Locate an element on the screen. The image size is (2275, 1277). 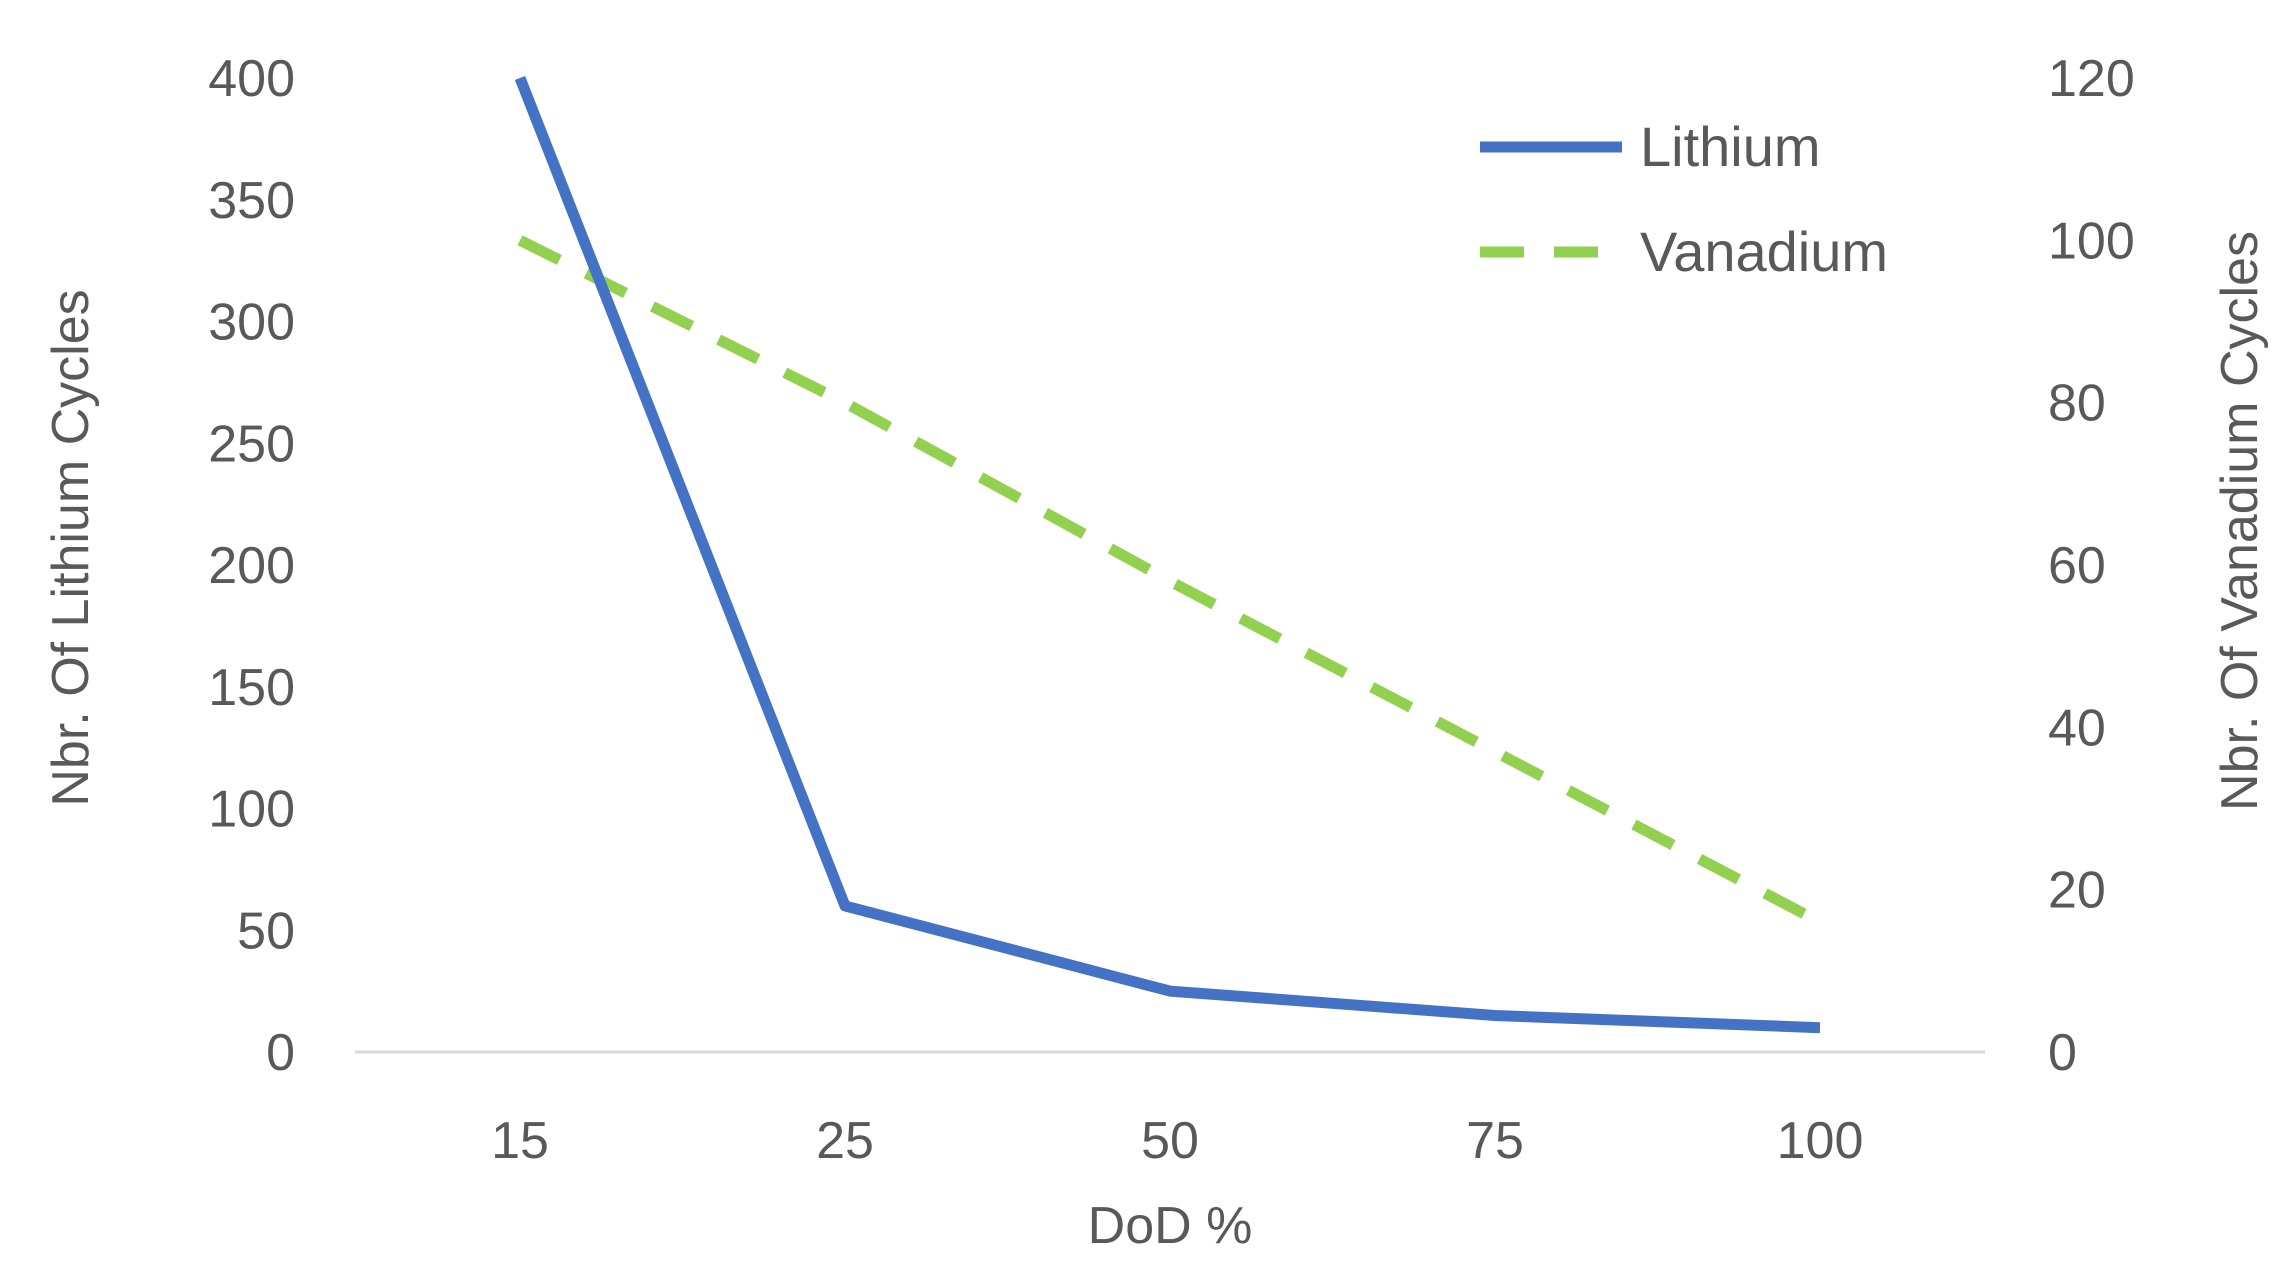
right-axis-title: Nbr. Of Vanadium Cycles is located at coordinates (2240, 521).